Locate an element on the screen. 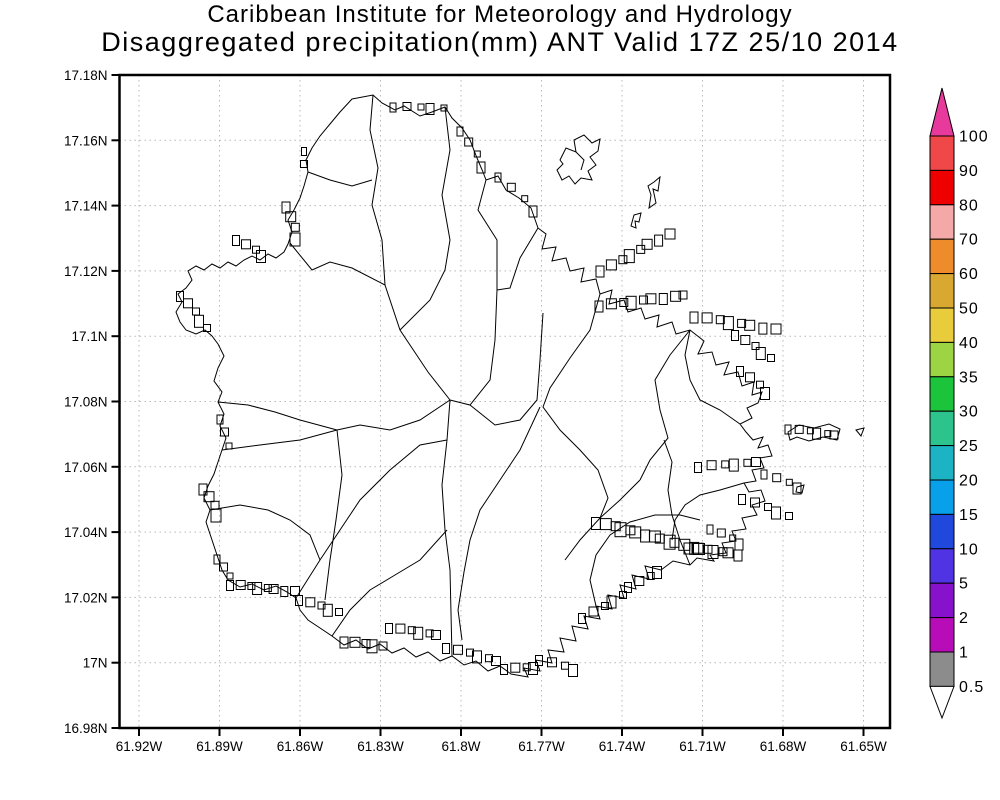 Image resolution: width=1000 pixels, height=800 pixels. colorbar-label: 40 is located at coordinates (969, 343).